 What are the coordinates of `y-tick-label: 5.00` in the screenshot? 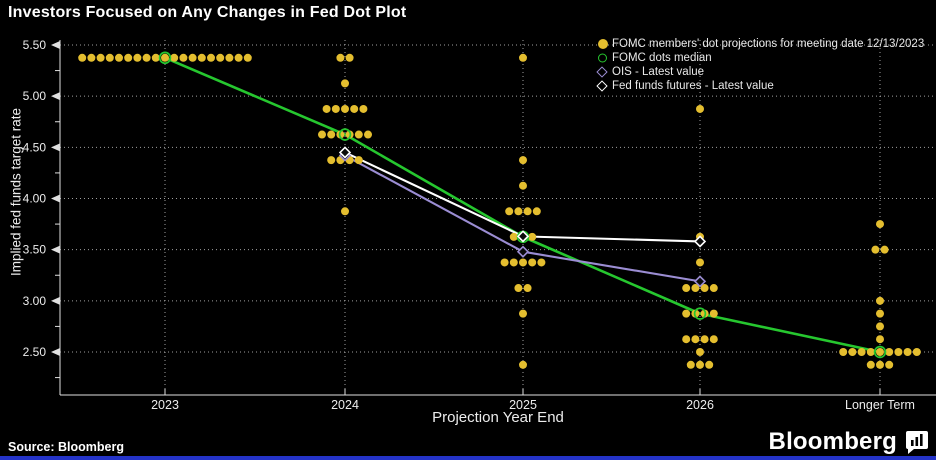 It's located at (35, 96).